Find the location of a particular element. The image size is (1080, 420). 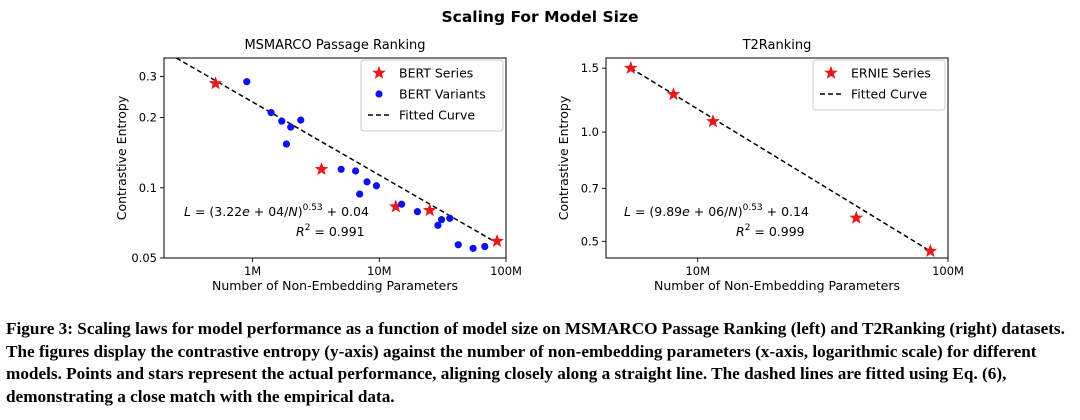

chart-title: T2Ranking is located at coordinates (777, 45).